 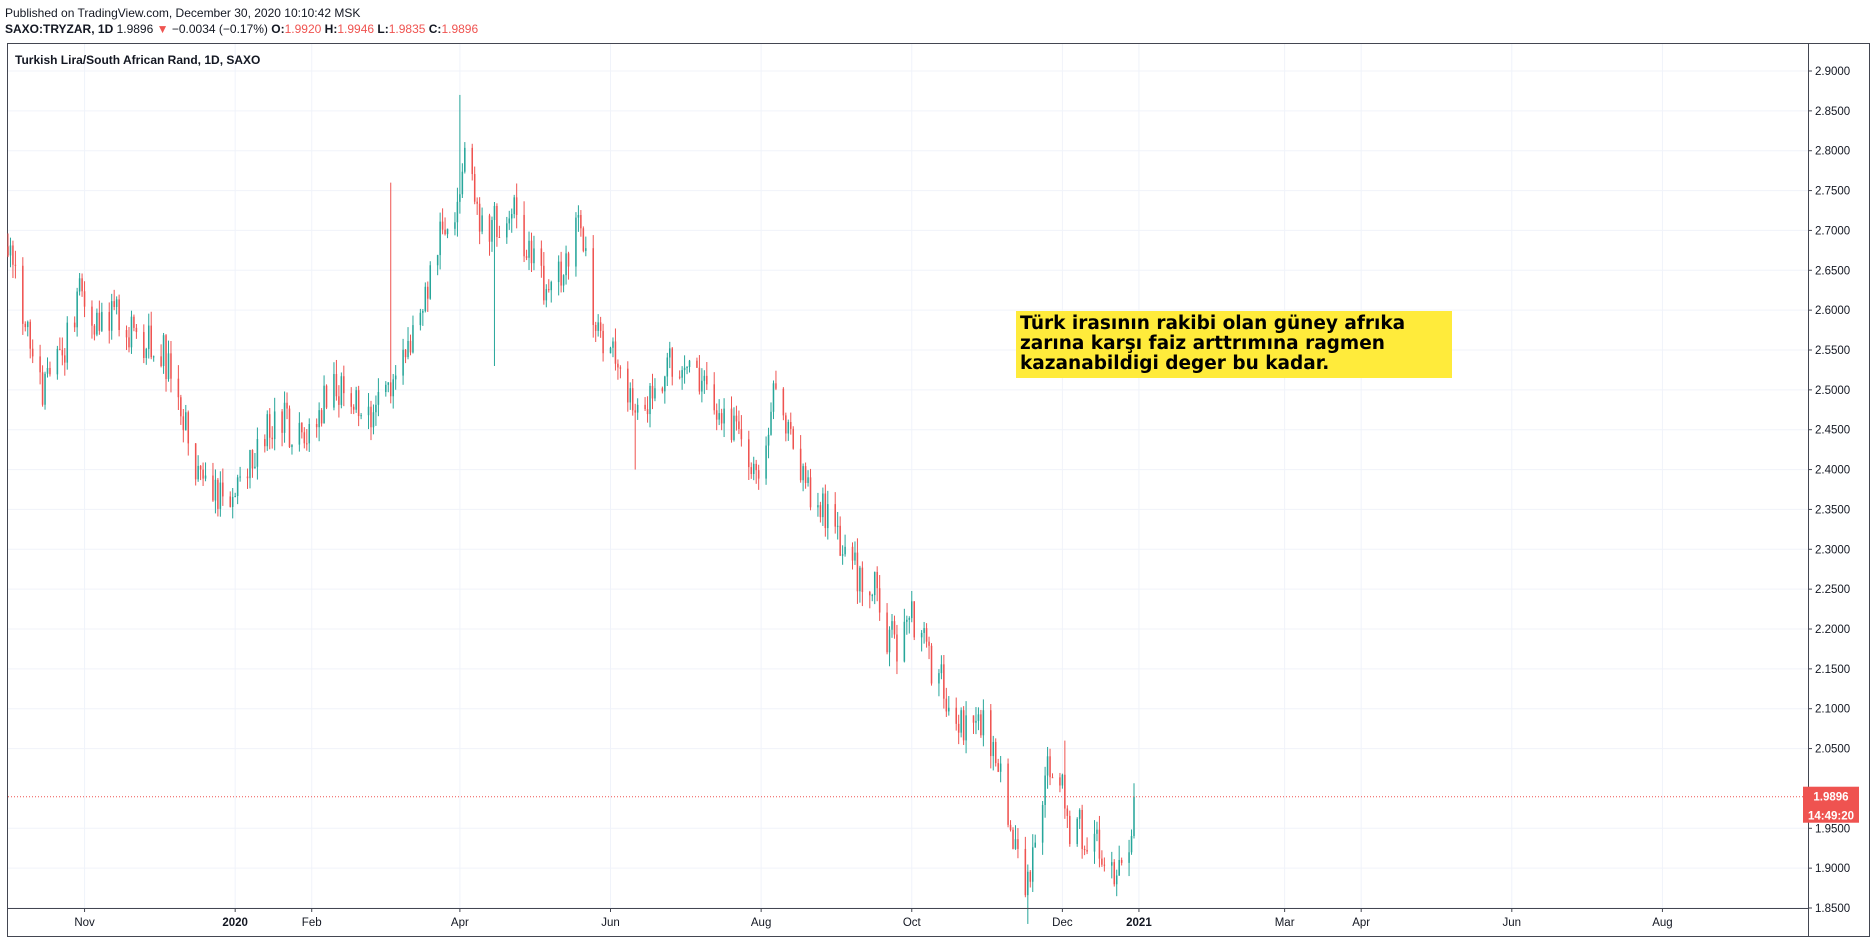 I want to click on x-tick-label: Oct, so click(x=912, y=923).